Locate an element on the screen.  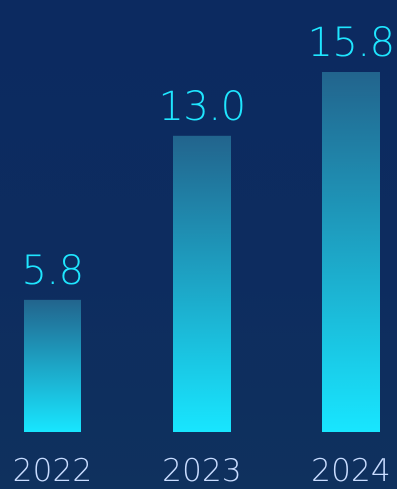
x-tick-label-2022: 2022 is located at coordinates (53, 471).